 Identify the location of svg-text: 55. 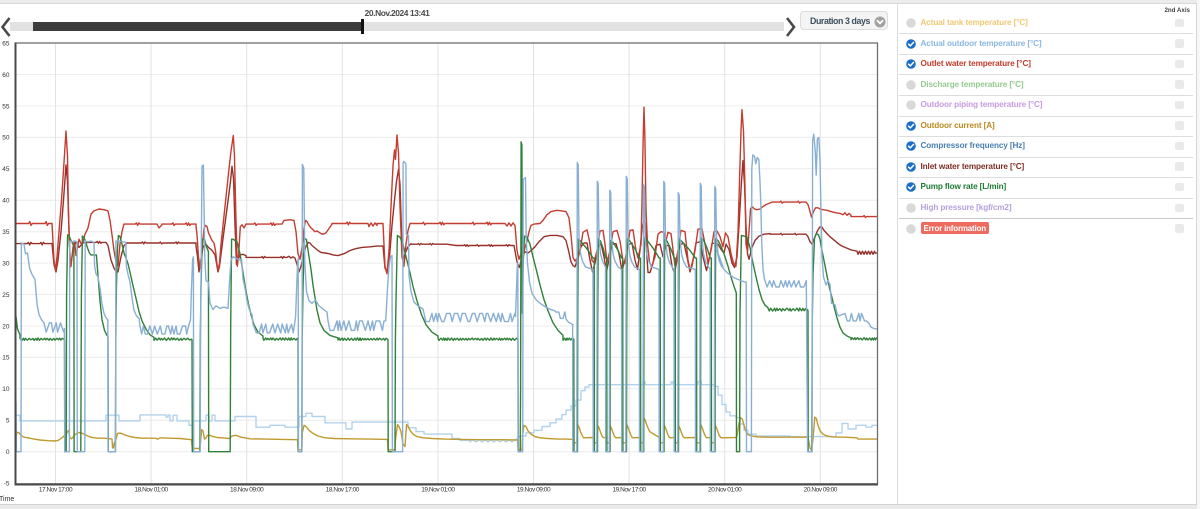
(6, 106).